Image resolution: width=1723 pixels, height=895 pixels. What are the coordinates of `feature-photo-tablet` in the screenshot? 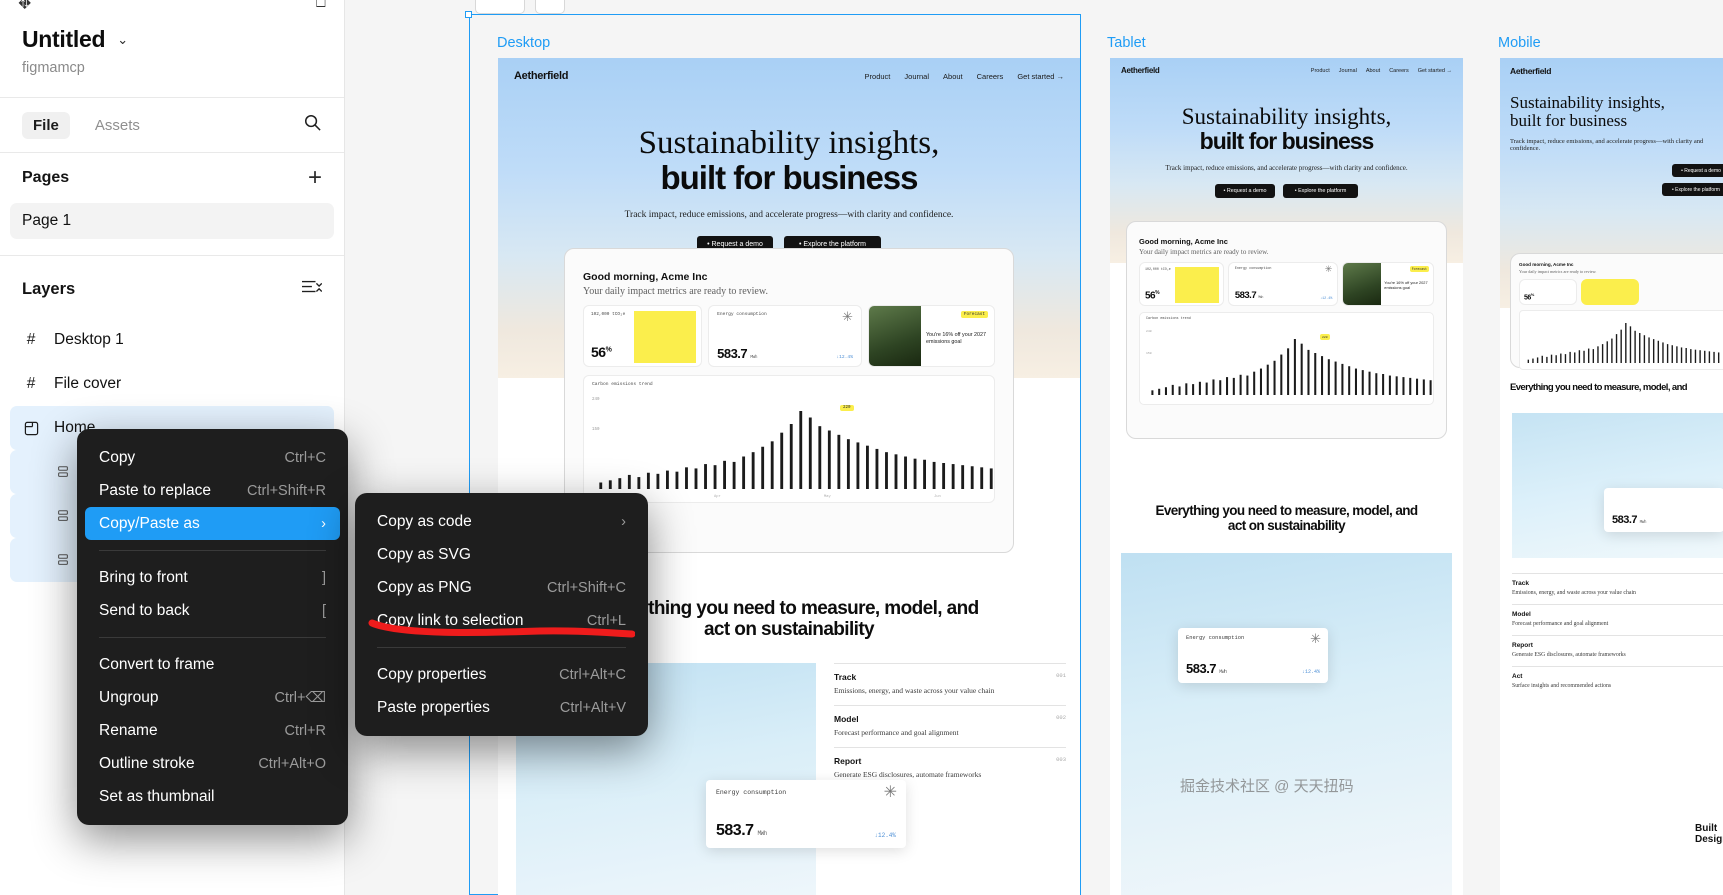 It's located at (1286, 724).